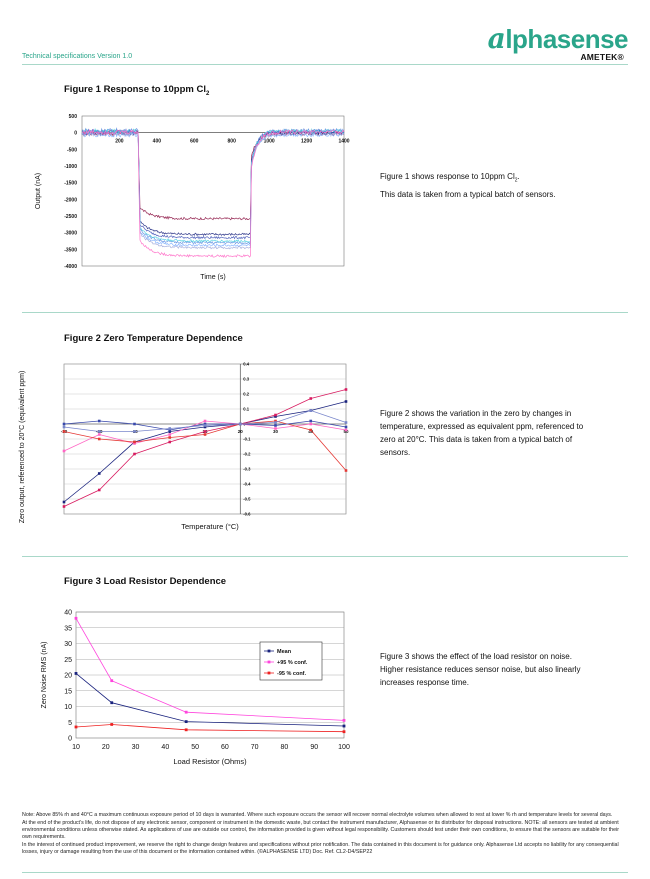 Image resolution: width=650 pixels, height=879 pixels. What do you see at coordinates (70, 184) in the screenshot?
I see `y-tick-label: -1500` at bounding box center [70, 184].